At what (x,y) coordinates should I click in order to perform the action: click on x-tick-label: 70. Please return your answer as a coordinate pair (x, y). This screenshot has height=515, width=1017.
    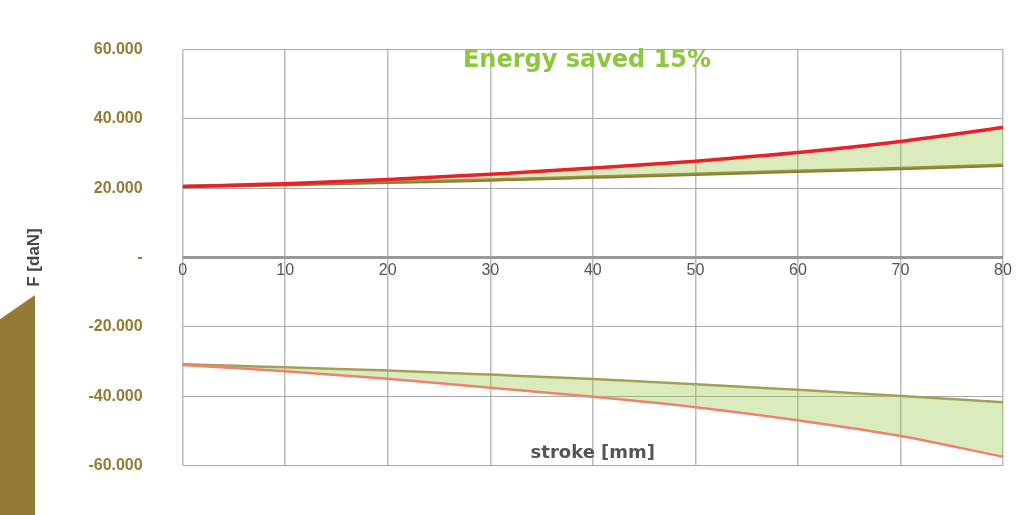
    Looking at the image, I should click on (900, 269).